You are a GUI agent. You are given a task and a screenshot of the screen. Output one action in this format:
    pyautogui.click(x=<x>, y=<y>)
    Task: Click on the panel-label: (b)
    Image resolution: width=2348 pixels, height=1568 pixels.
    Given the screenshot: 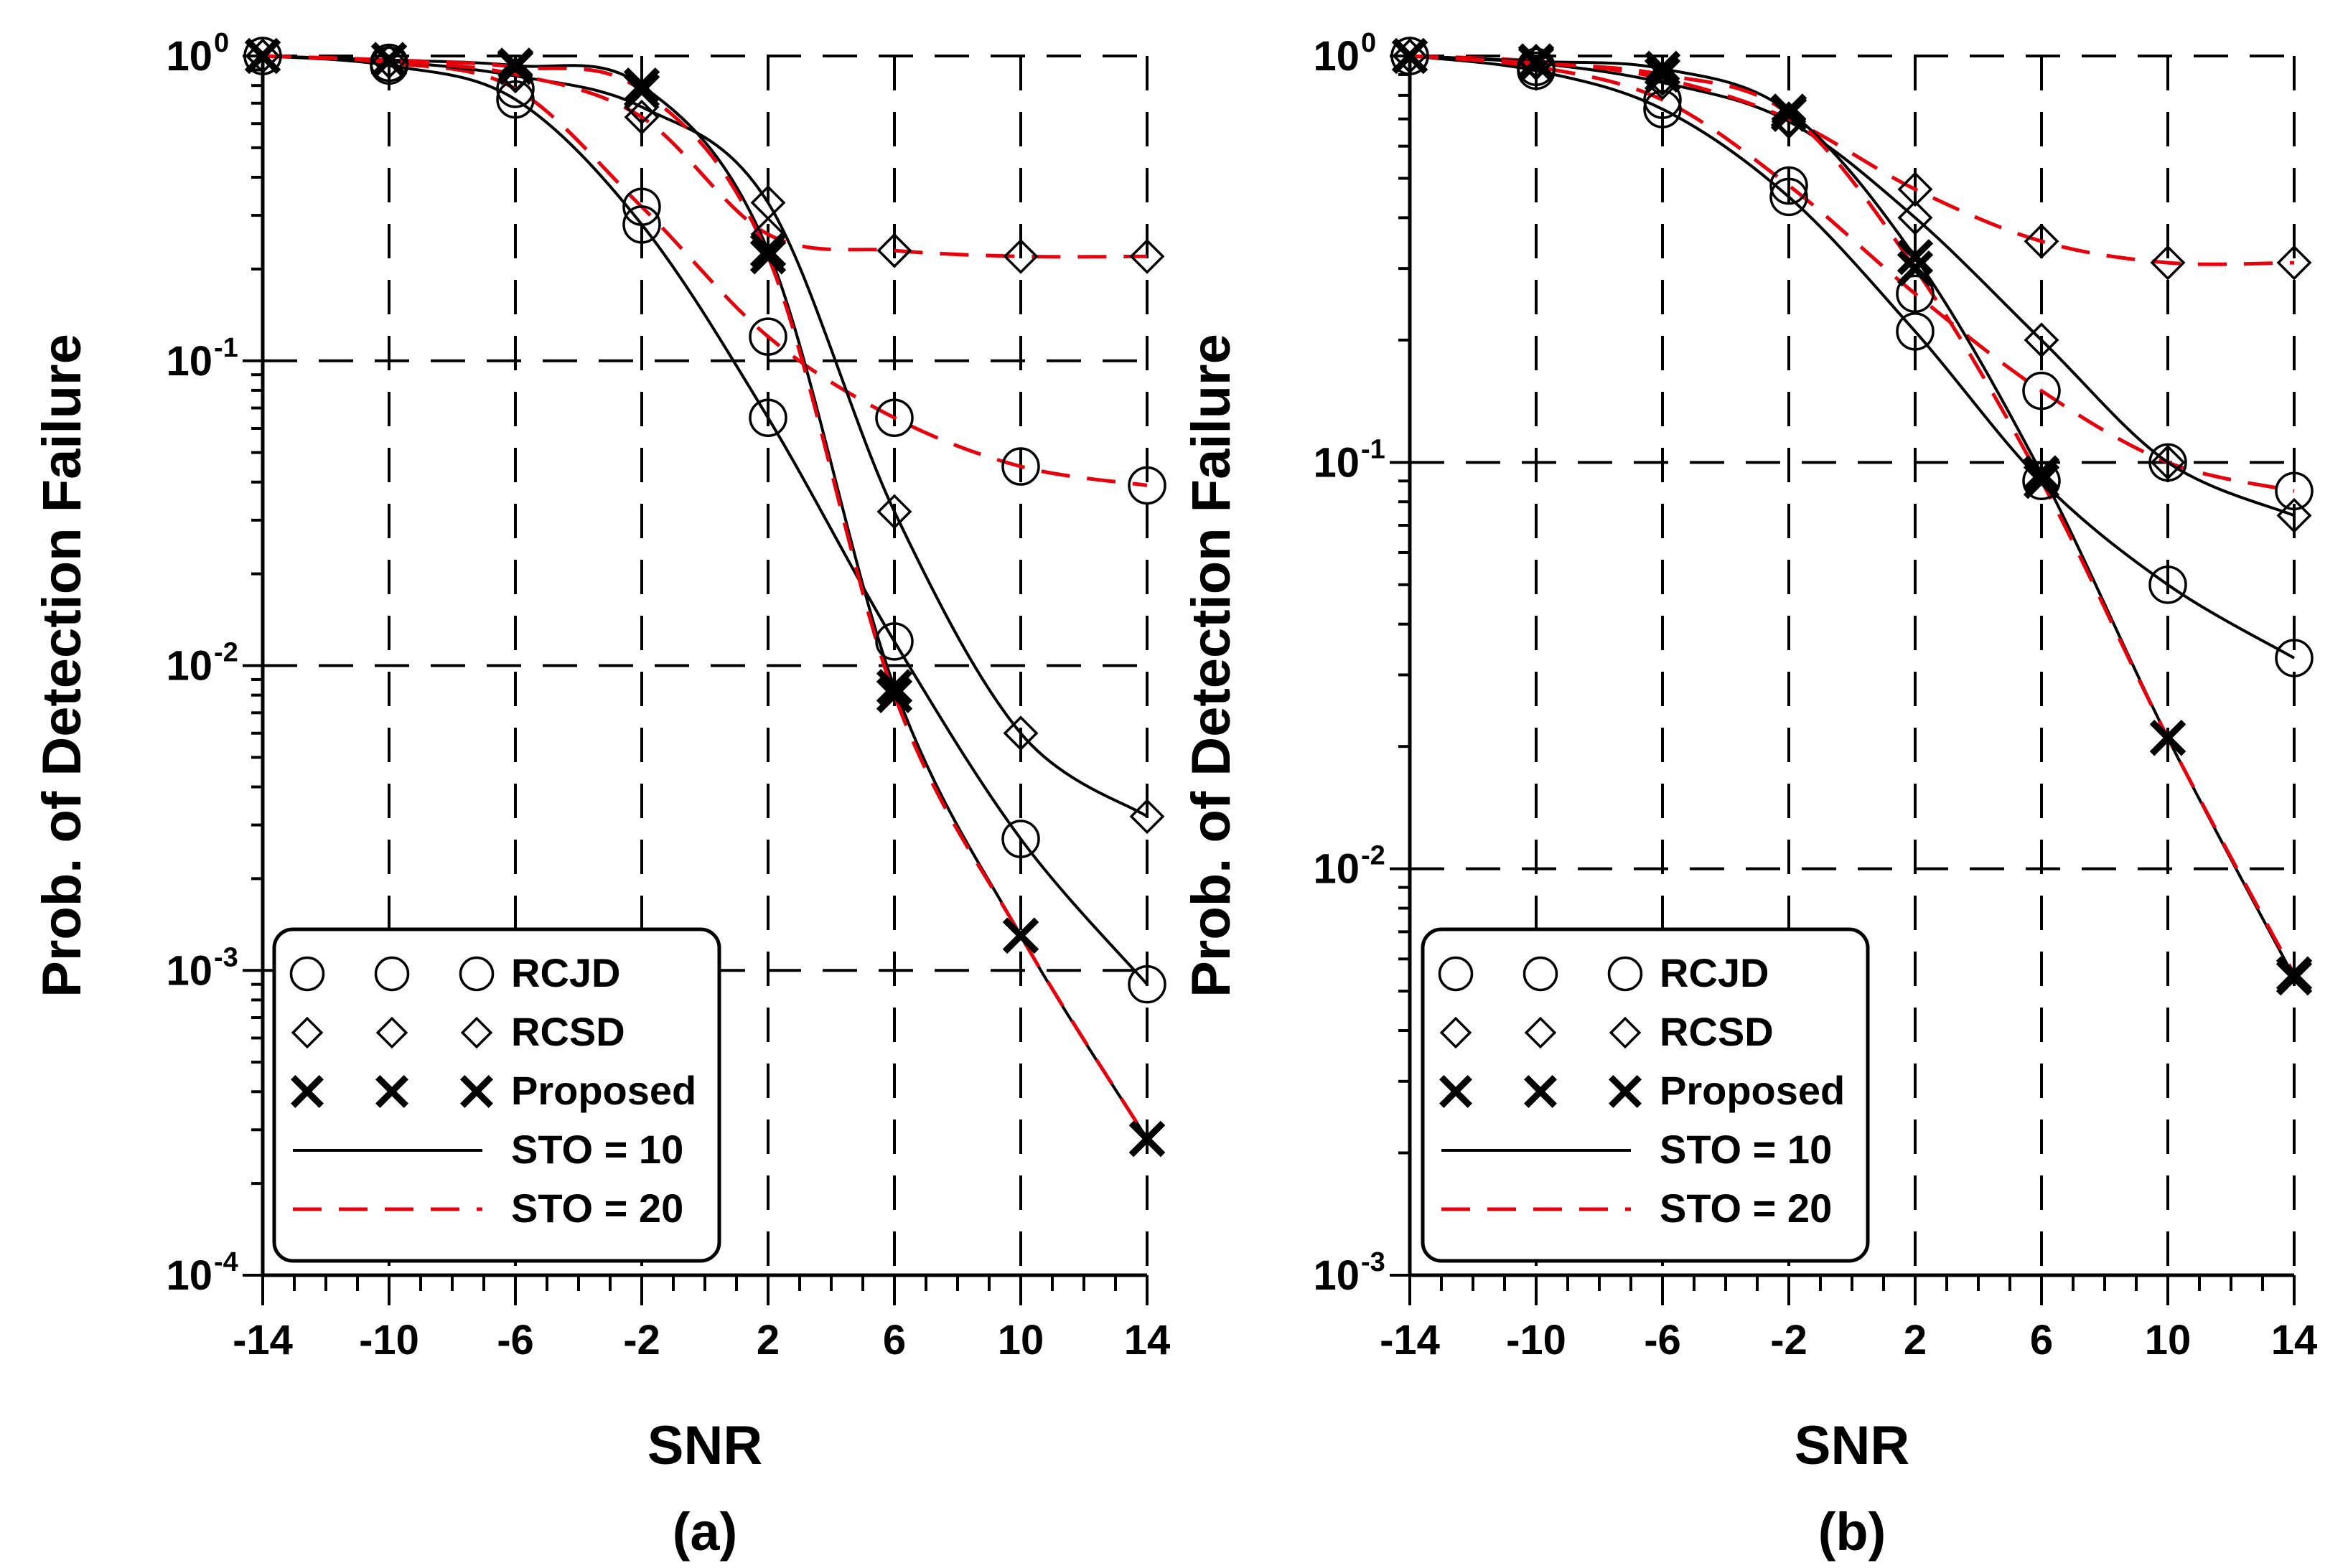 What is the action you would take?
    pyautogui.click(x=1852, y=1532)
    